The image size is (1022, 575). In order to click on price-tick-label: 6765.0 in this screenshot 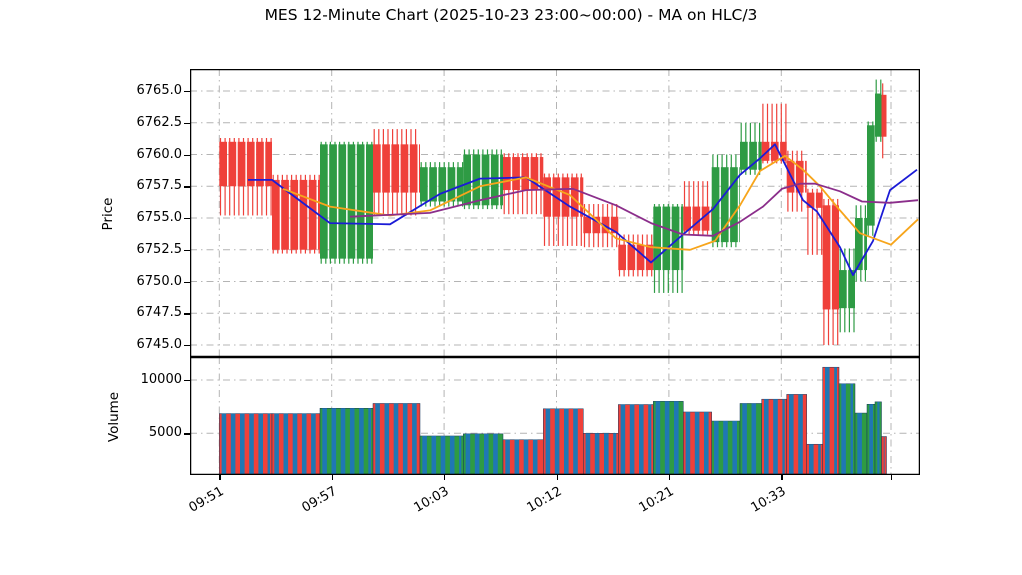, I will do `click(159, 90)`.